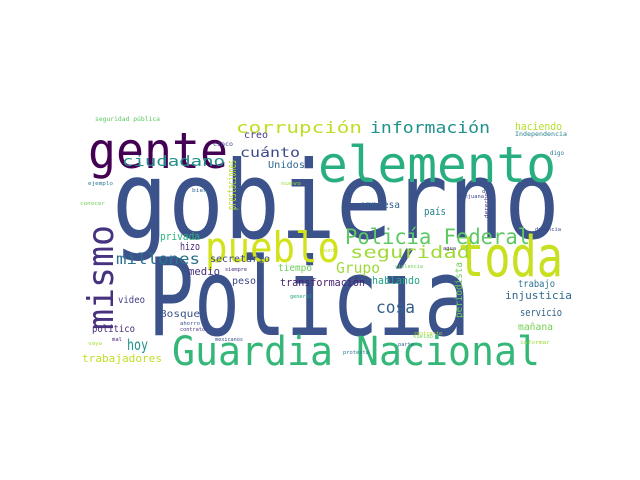  What do you see at coordinates (541, 134) in the screenshot?
I see `word: Independencia` at bounding box center [541, 134].